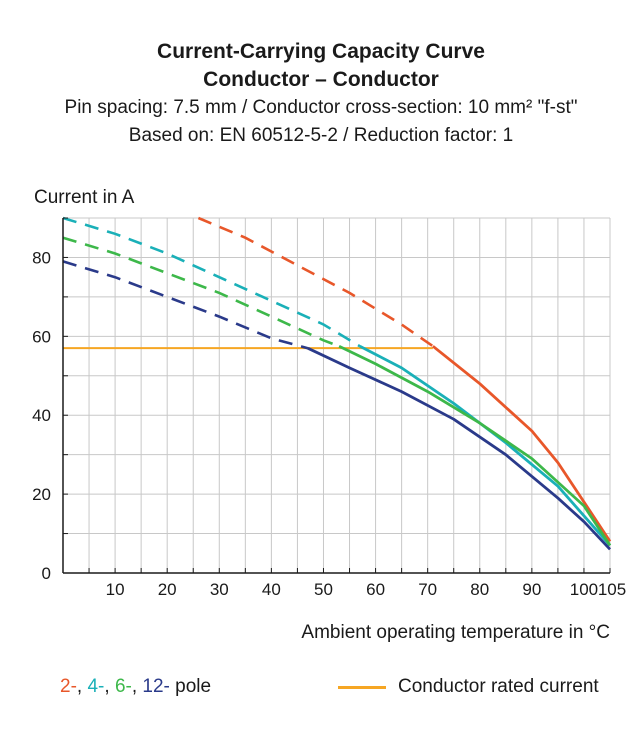 The width and height of the screenshot is (642, 753). What do you see at coordinates (41, 257) in the screenshot?
I see `y-tick-label: 80` at bounding box center [41, 257].